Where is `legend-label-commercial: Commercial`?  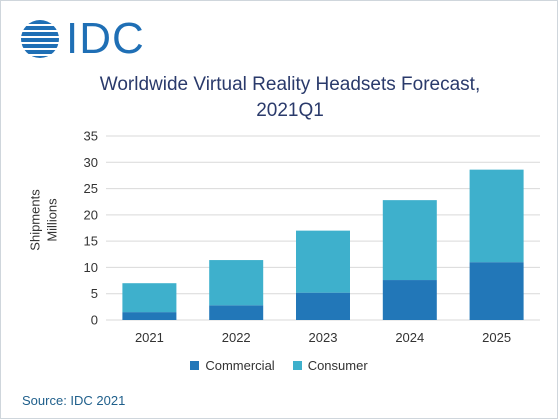
legend-label-commercial: Commercial is located at coordinates (240, 365).